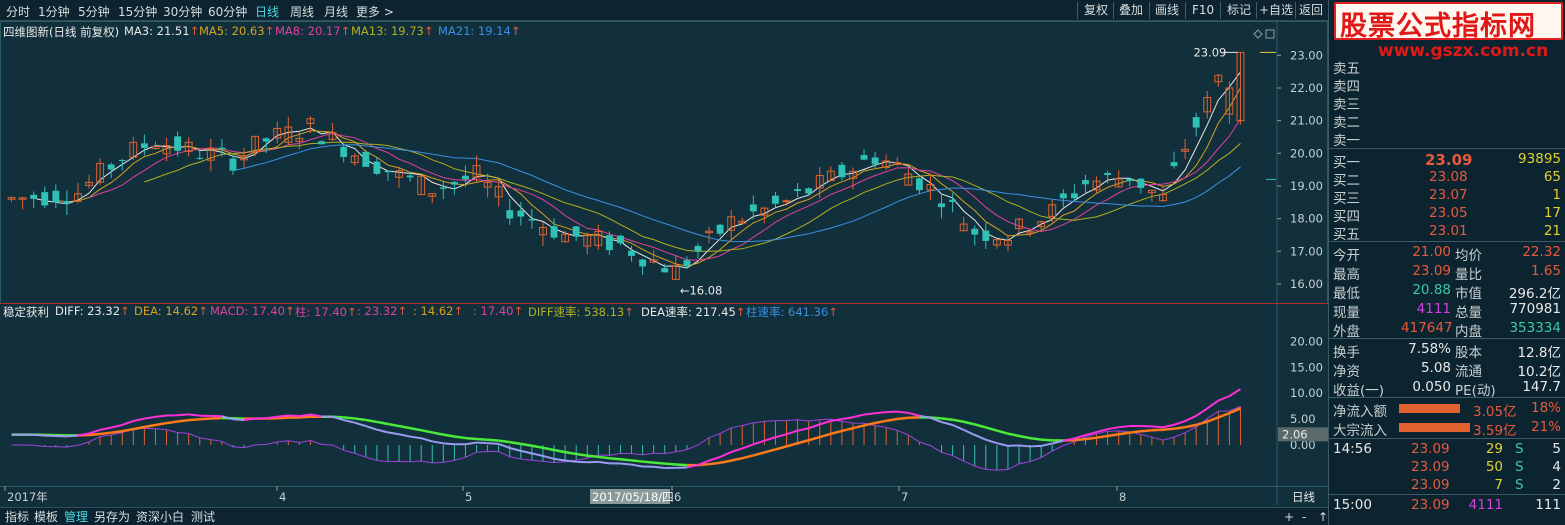  I want to click on tab-senior-newbie: 资深小白, so click(160, 517).